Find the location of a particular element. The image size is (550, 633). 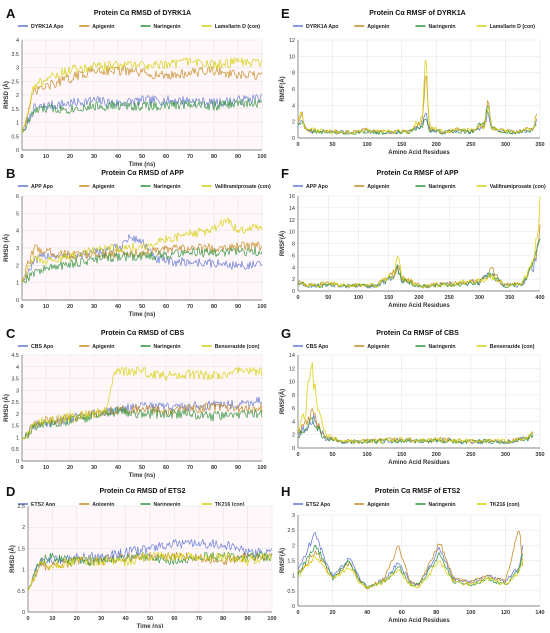

series-line-valiltramiprosate-con is located at coordinates (142, 250).